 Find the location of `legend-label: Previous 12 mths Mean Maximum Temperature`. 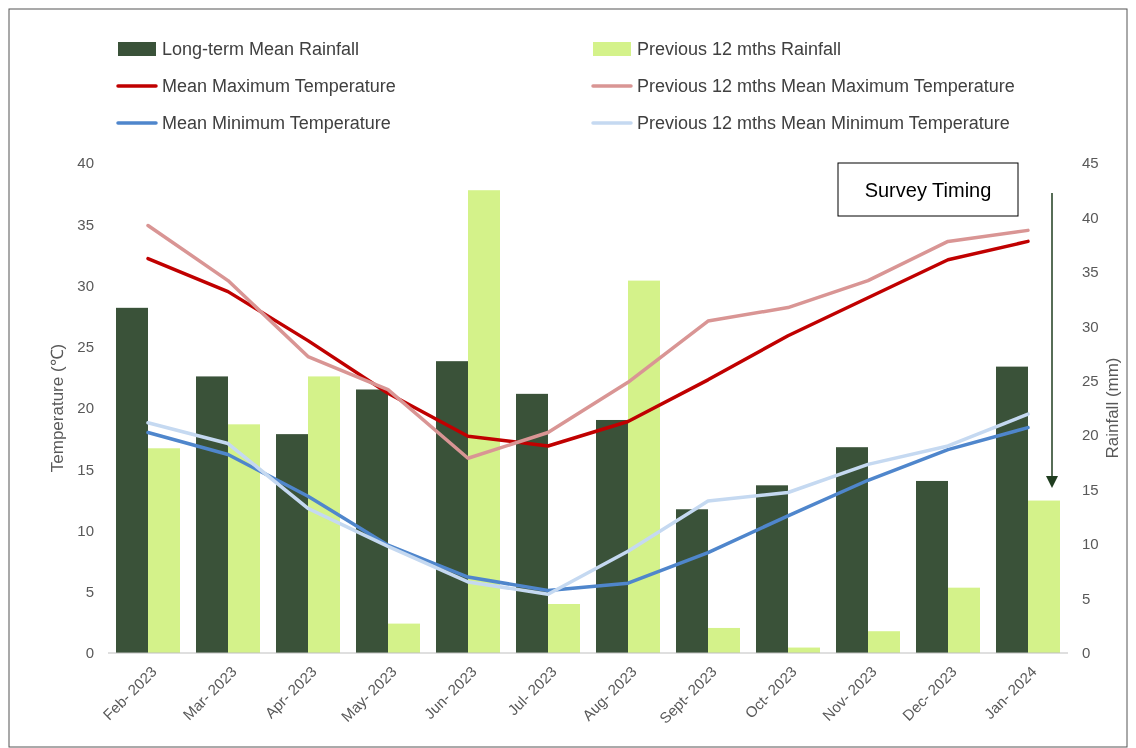

legend-label: Previous 12 mths Mean Maximum Temperature is located at coordinates (826, 86).